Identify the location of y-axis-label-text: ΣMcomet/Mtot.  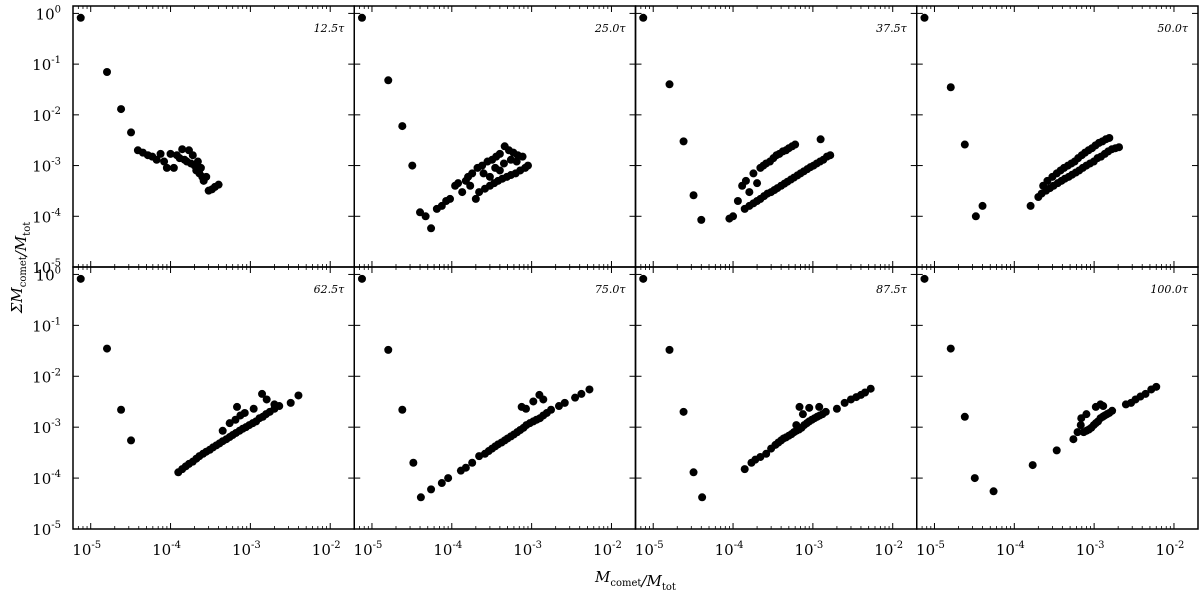
(20, 268).